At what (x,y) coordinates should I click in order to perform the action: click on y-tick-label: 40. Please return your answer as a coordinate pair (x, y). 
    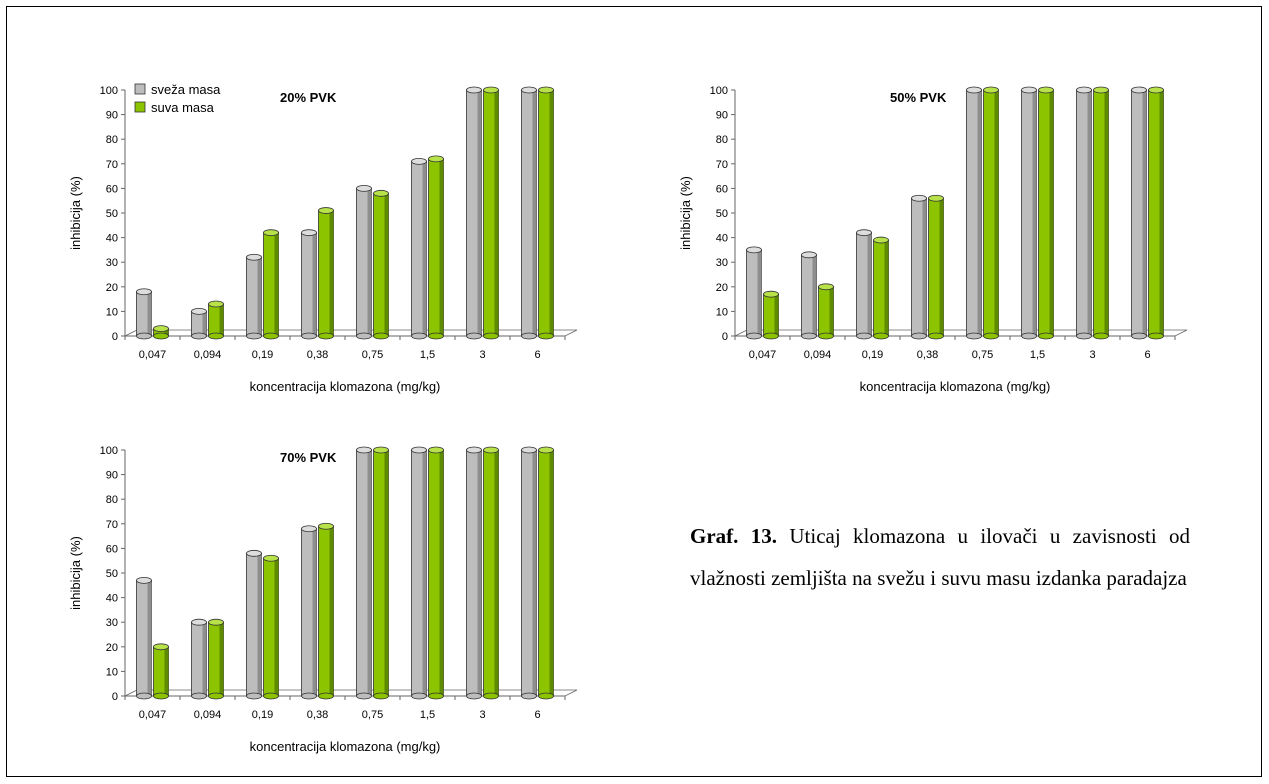
    Looking at the image, I should click on (112, 239).